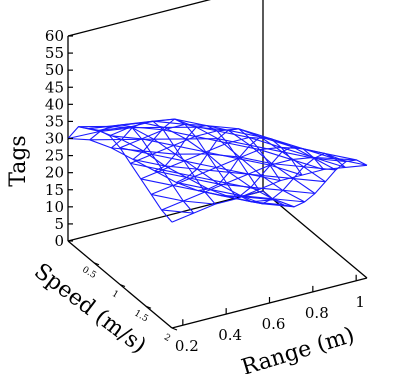 The image size is (400, 374). What do you see at coordinates (54, 156) in the screenshot?
I see `z-tick-label: 25` at bounding box center [54, 156].